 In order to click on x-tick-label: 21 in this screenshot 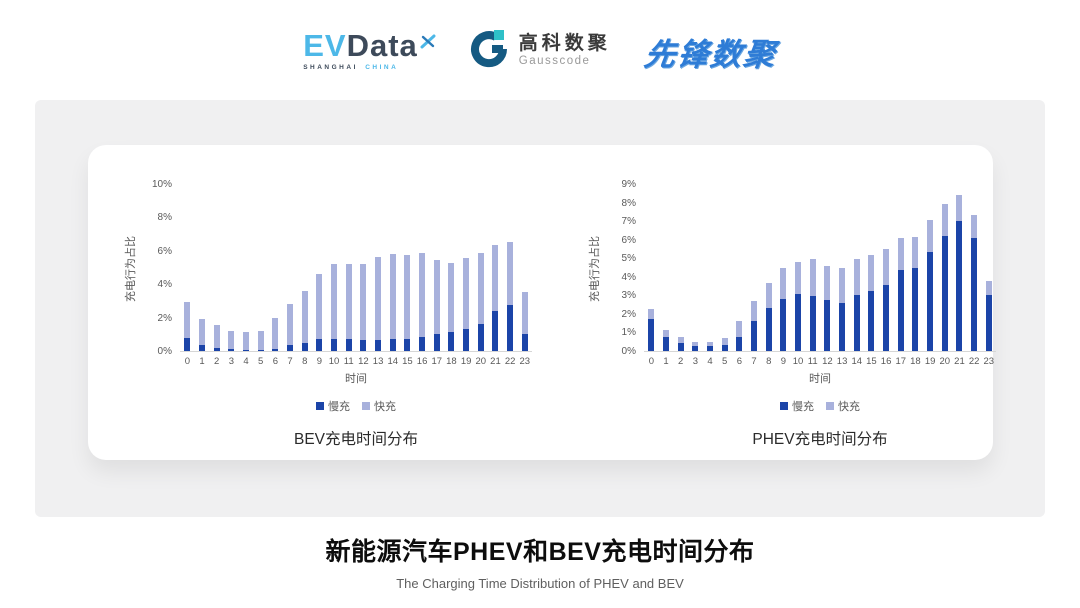, I will do `click(495, 361)`.